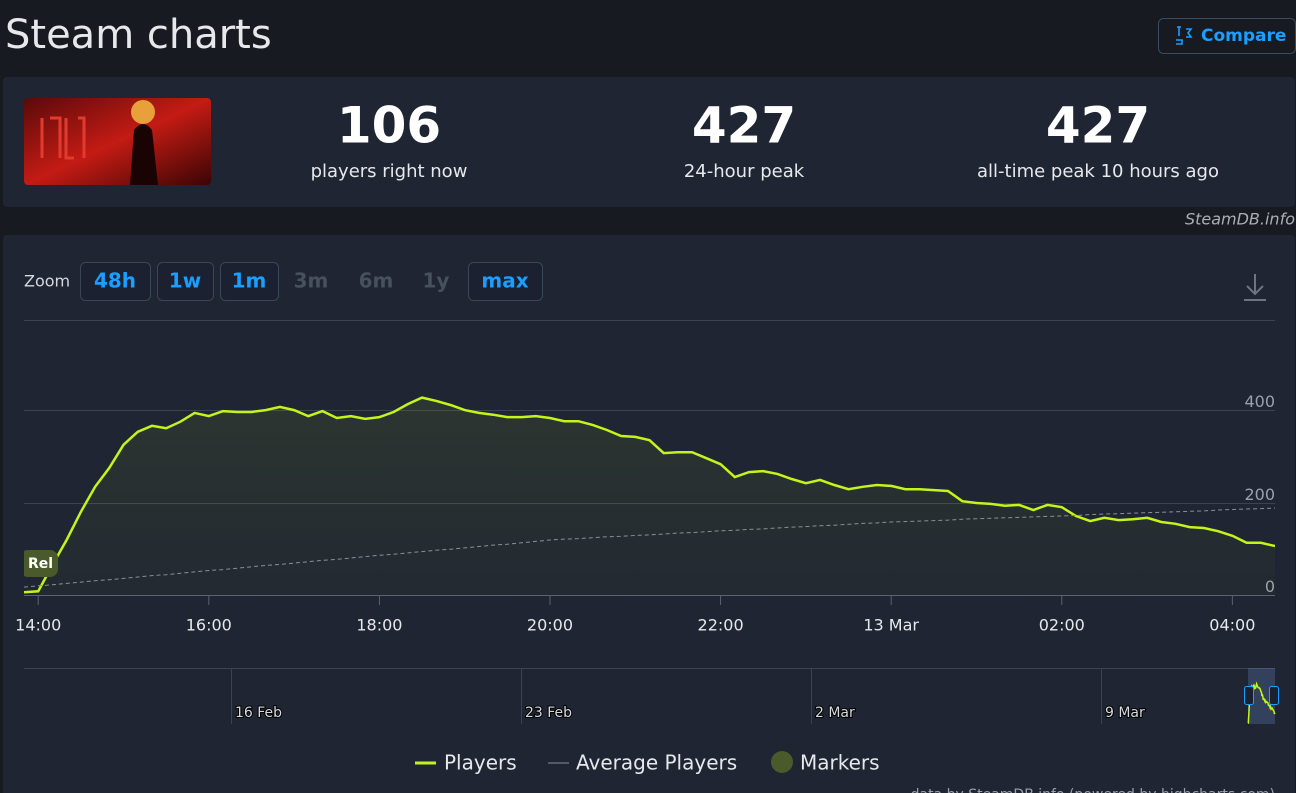 This screenshot has height=793, width=1296. I want to click on legend-label: Players, so click(480, 763).